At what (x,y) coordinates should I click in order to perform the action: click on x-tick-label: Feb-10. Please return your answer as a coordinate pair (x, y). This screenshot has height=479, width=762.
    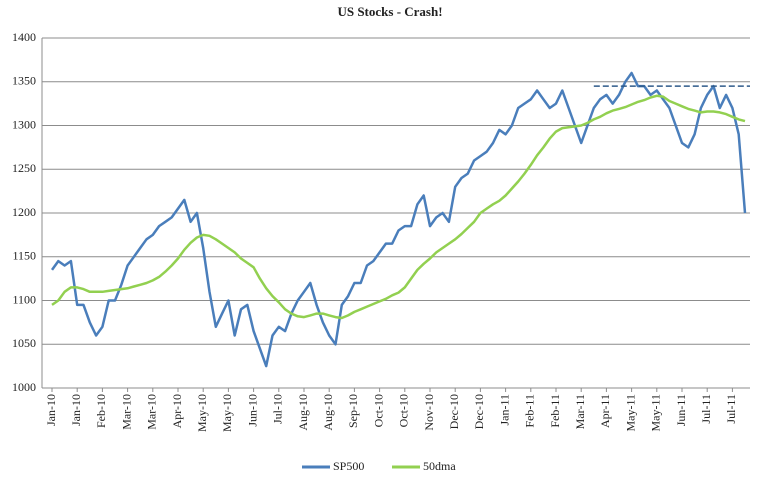
    Looking at the image, I should click on (101, 411).